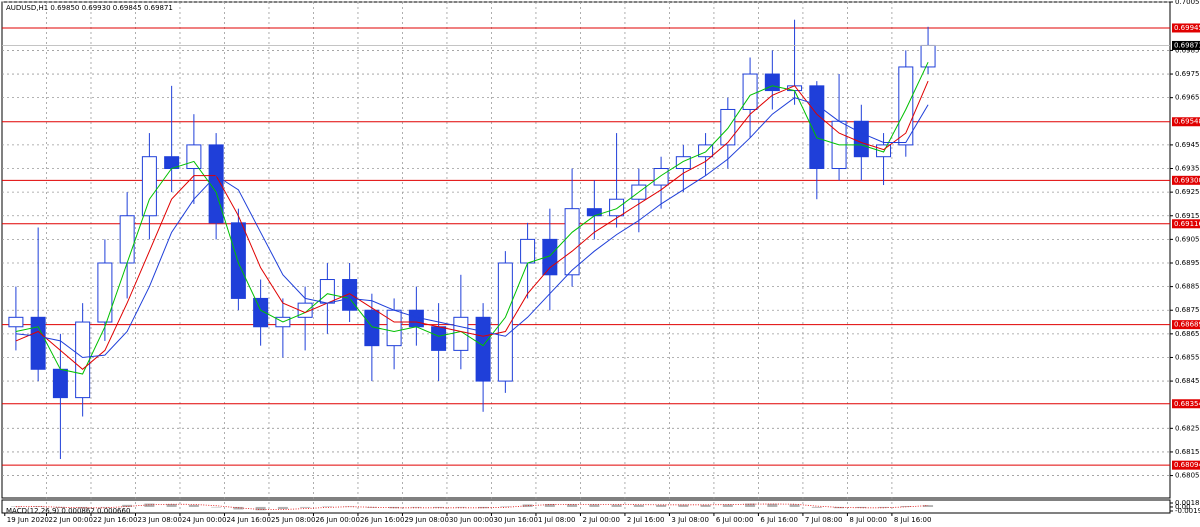 The width and height of the screenshot is (1200, 527). Describe the element at coordinates (70, 520) in the screenshot. I see `x-tick-label: 22 Jun 00:00` at that location.